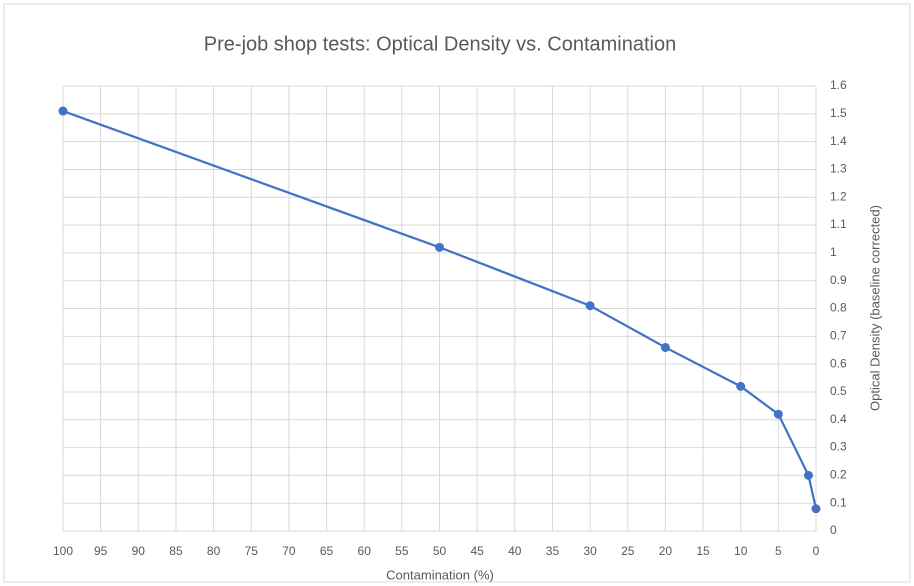 This screenshot has width=914, height=586. I want to click on x-tick-label: 35, so click(553, 551).